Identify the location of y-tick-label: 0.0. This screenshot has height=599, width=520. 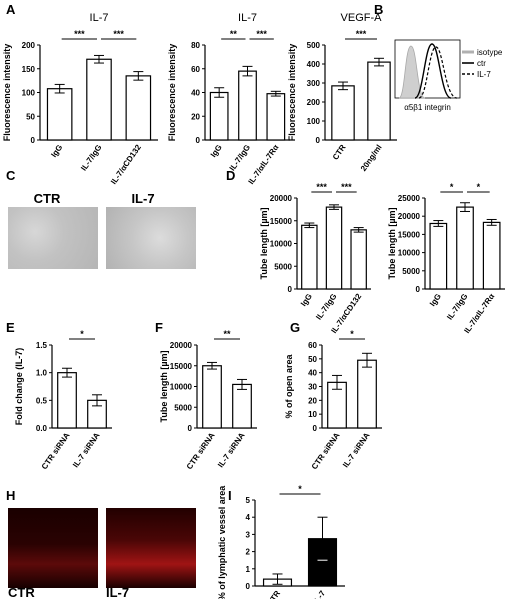
(42, 428).